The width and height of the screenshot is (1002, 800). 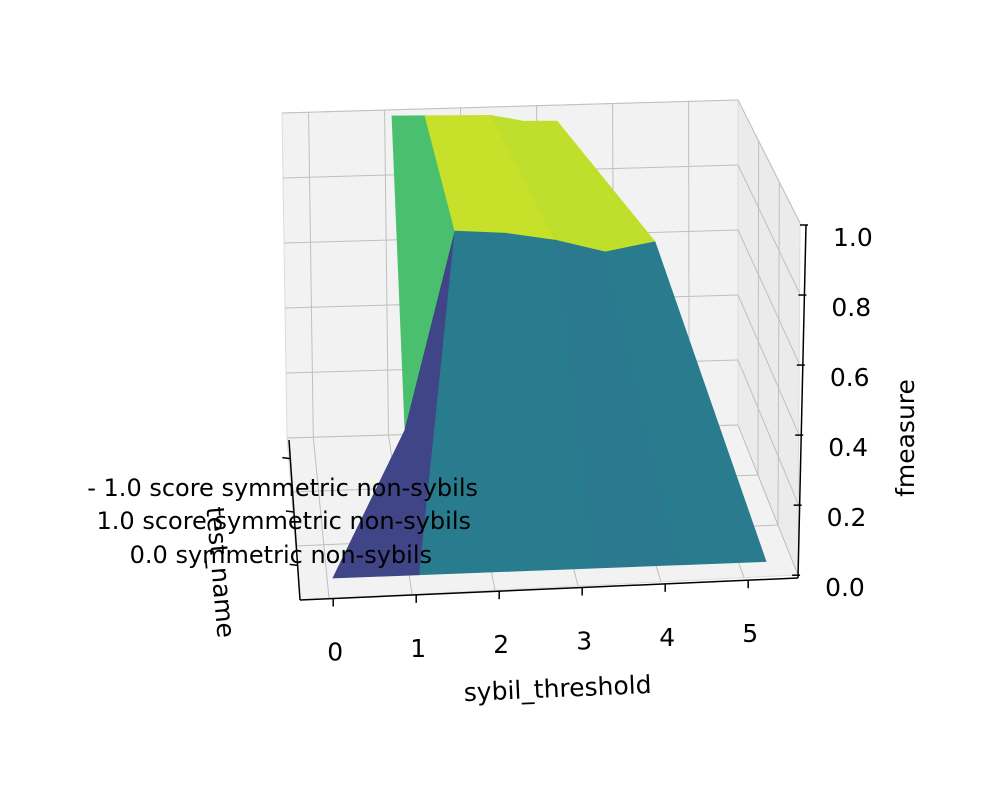 What do you see at coordinates (294, 520) in the screenshot?
I see `y-axis-line` at bounding box center [294, 520].